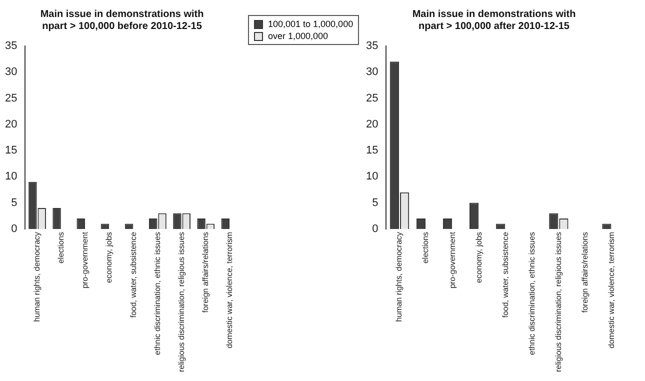  What do you see at coordinates (122, 20) in the screenshot?
I see `chart-title: Main issue in demonstrations with npart > 100,000 before 2010-12-15` at bounding box center [122, 20].